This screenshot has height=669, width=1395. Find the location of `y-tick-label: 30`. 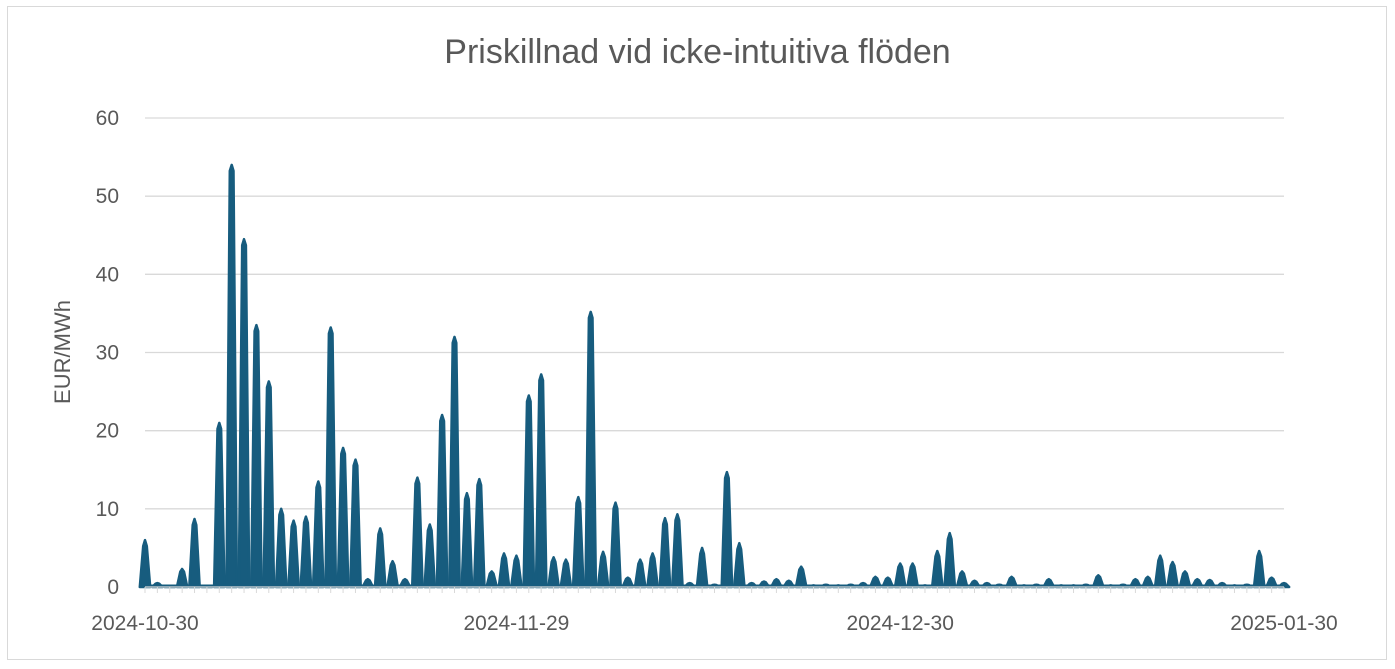

y-tick-label: 30 is located at coordinates (107, 353).